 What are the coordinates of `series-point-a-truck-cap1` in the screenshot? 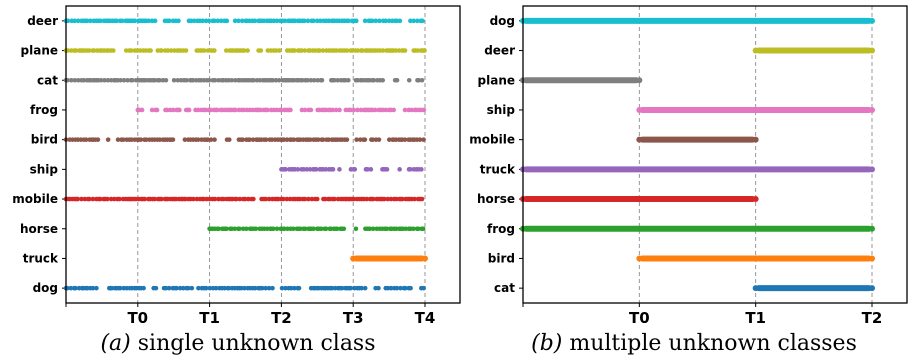 It's located at (425, 258).